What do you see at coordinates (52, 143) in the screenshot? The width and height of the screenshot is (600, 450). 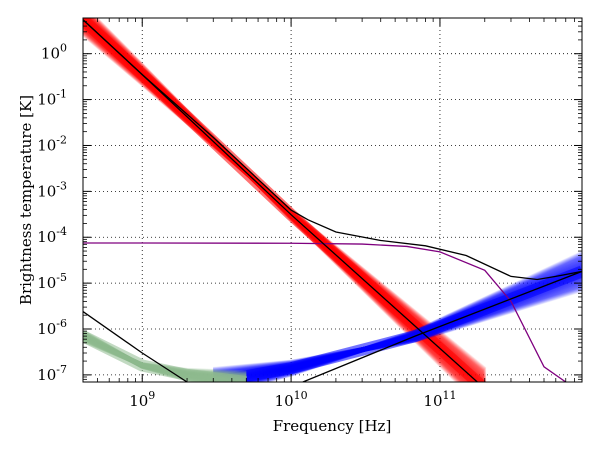 I see `y-tick-label: 10⁻²` at bounding box center [52, 143].